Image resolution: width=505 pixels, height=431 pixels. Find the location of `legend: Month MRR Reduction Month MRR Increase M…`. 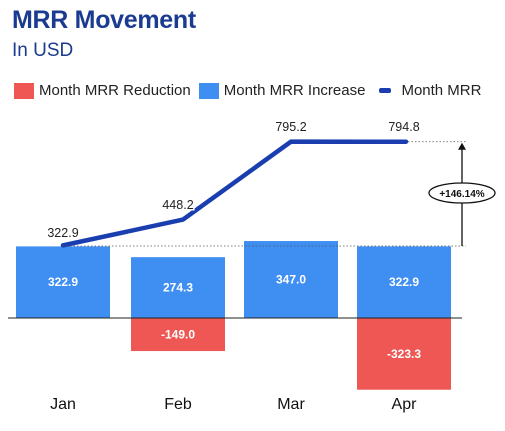

legend: Month MRR Reduction Month MRR Increase M… is located at coordinates (251, 90).